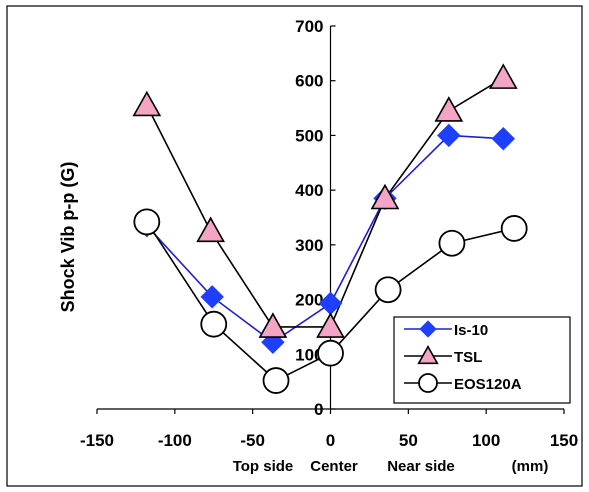 The image size is (589, 492). I want to click on x-axis-captions: Top side Center Near side (mm), so click(391, 466).